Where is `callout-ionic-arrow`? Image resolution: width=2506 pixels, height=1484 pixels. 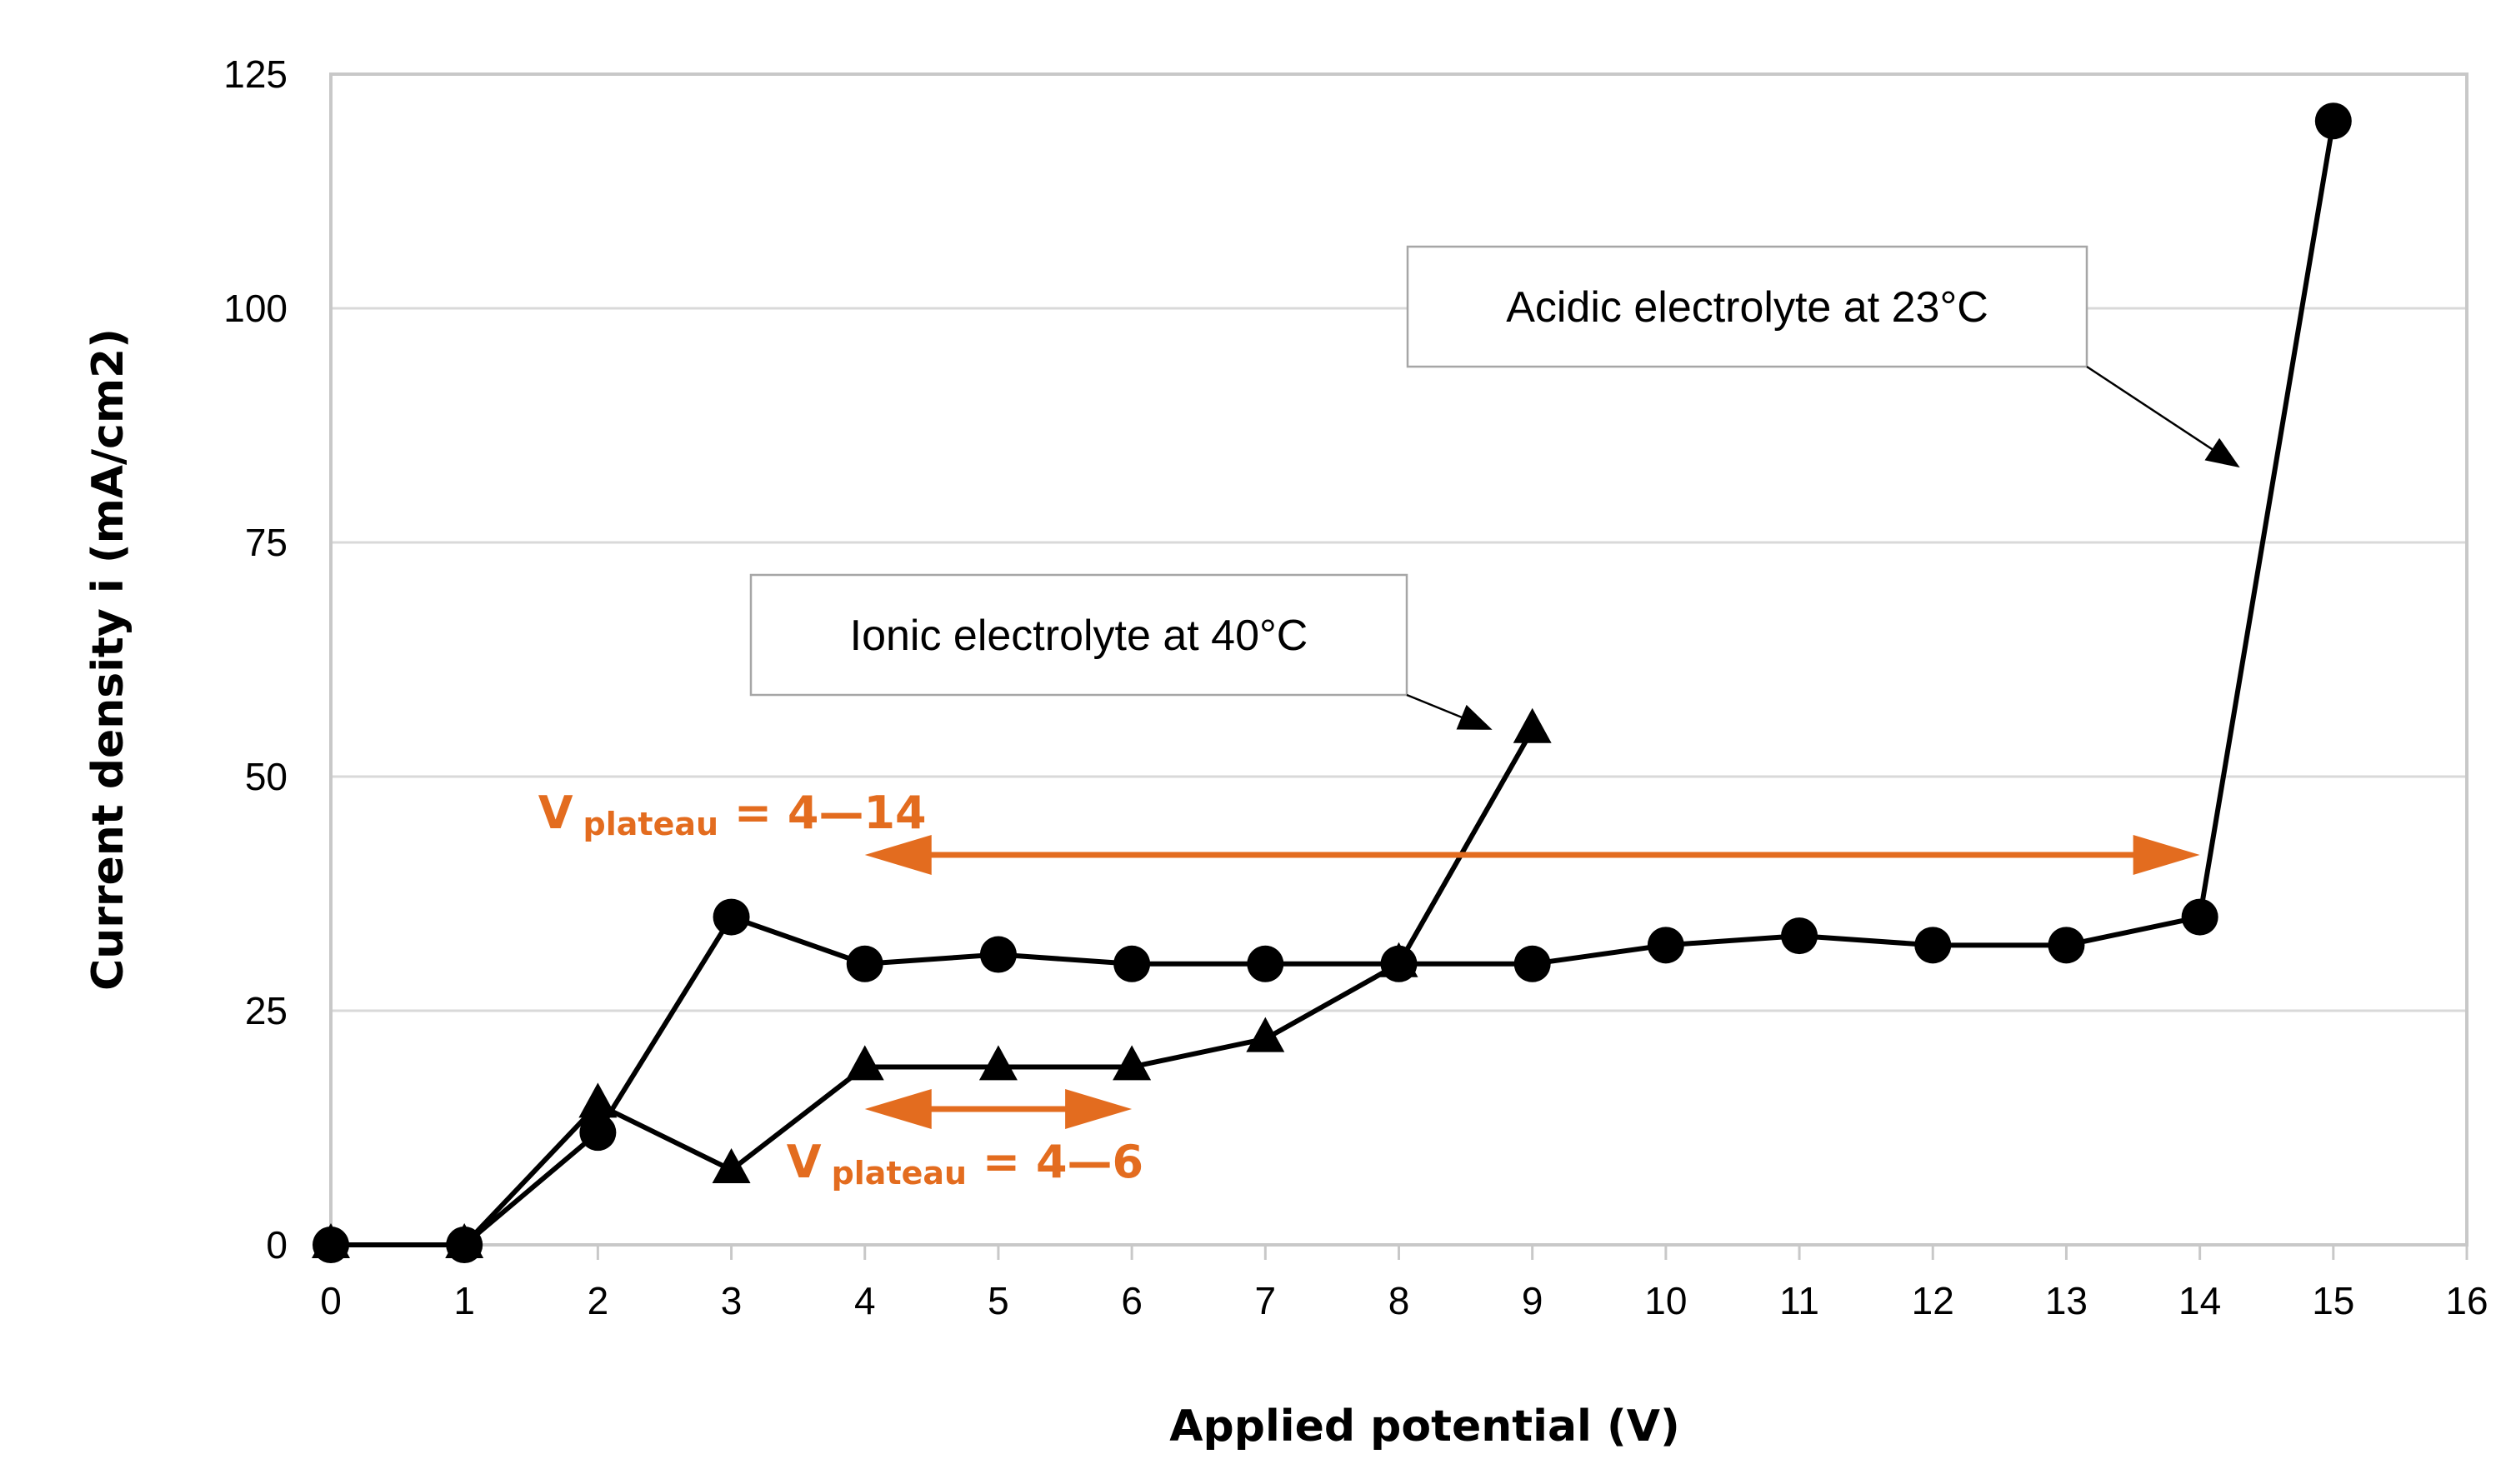
callout-ionic-arrow is located at coordinates (1438, 707).